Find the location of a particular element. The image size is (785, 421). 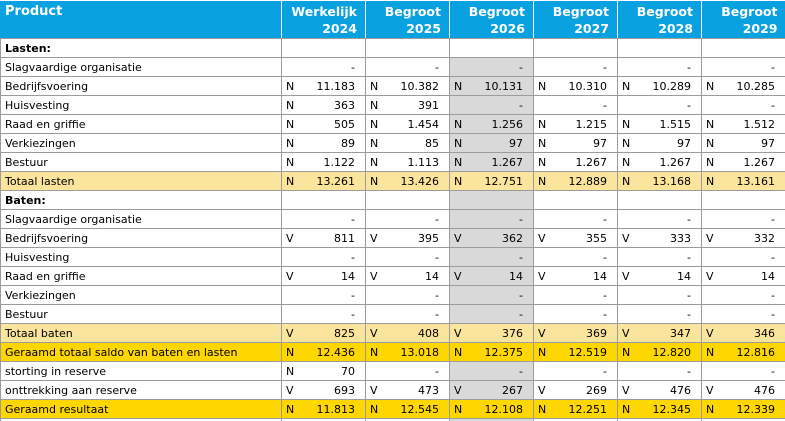

amount-cell: N 10.289 is located at coordinates (659, 86).